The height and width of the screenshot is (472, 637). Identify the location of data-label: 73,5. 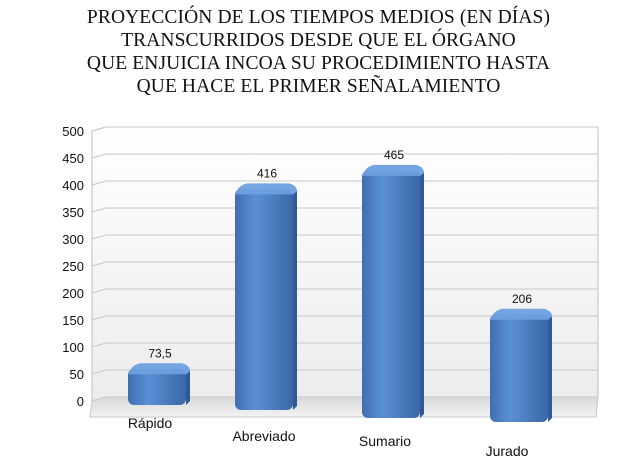
(160, 353).